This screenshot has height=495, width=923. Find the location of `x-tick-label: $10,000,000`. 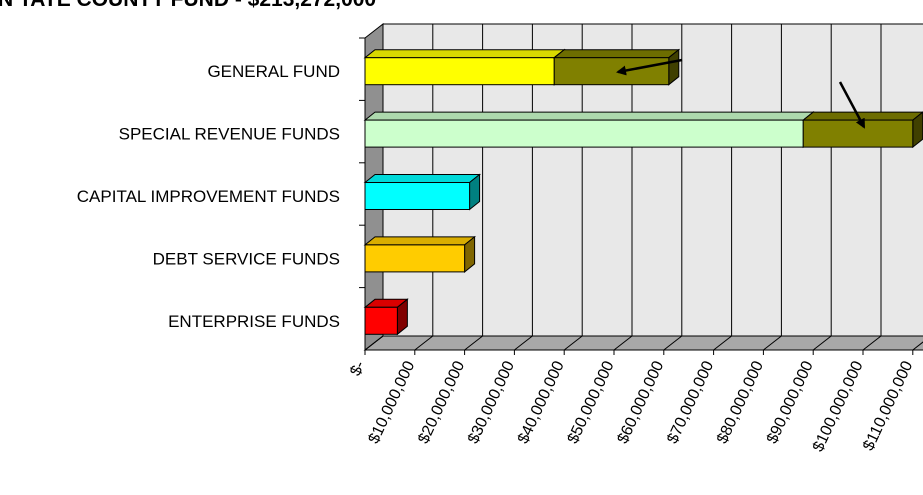

x-tick-label: $10,000,000 is located at coordinates (391, 402).